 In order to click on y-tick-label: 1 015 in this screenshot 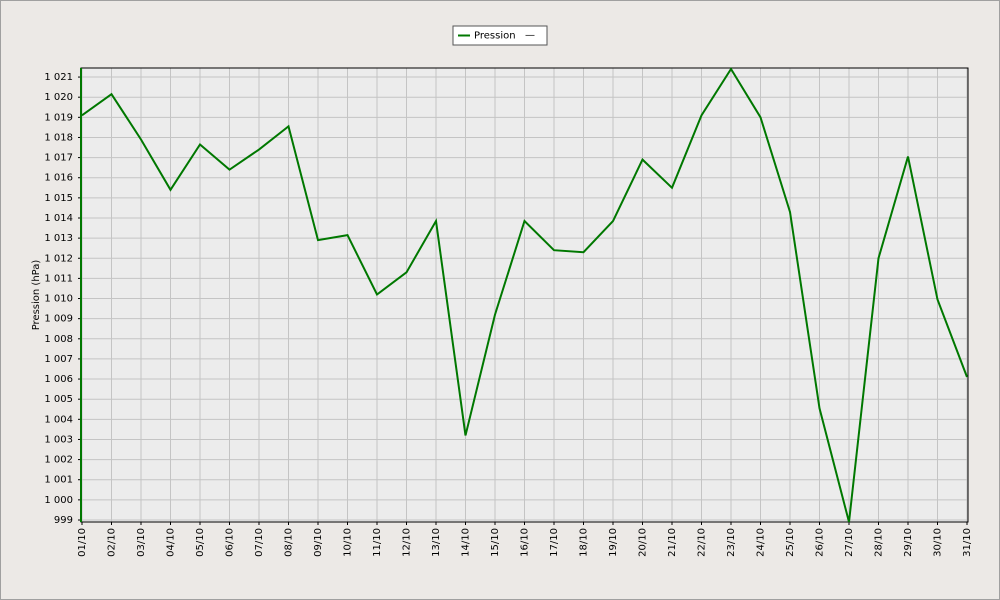, I will do `click(58, 198)`.